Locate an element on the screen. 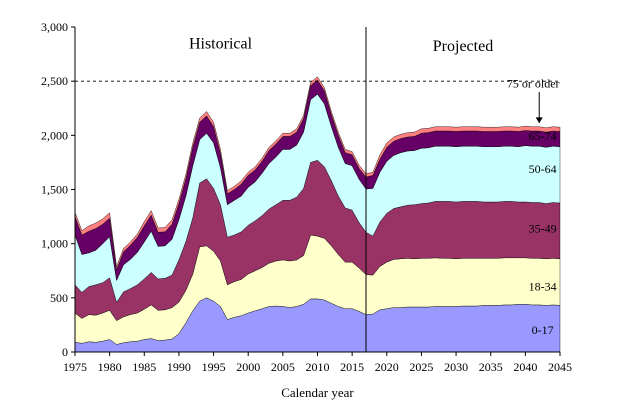  y-tick-label: 500 is located at coordinates (59, 298).